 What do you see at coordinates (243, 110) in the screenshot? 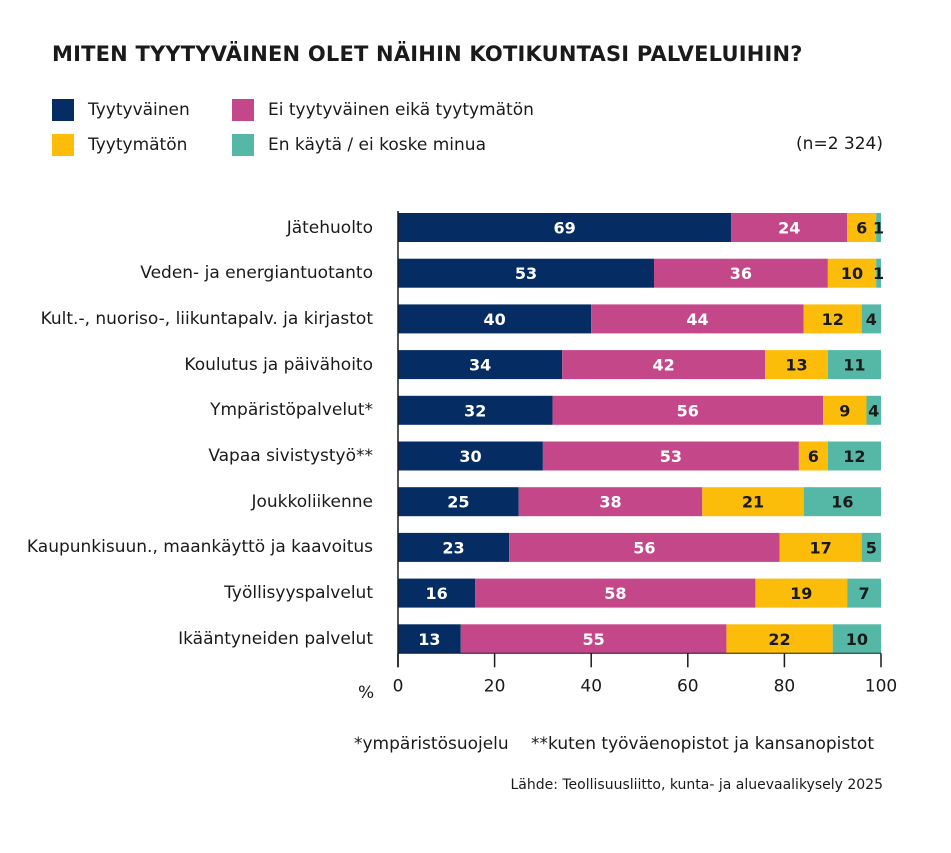
I see `legend-swatch-neutral` at bounding box center [243, 110].